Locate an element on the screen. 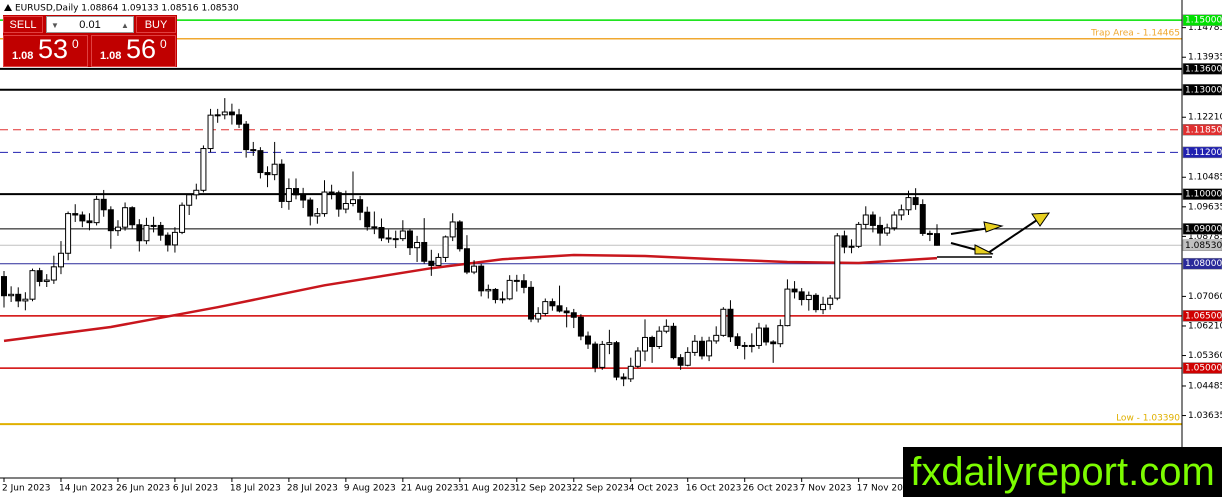 The height and width of the screenshot is (497, 1222). lot-value: 0.01 is located at coordinates (90, 25).